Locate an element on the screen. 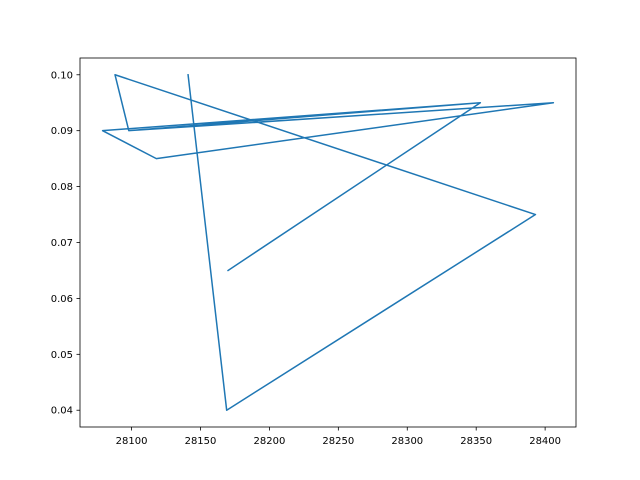 Image resolution: width=640 pixels, height=480 pixels. x-tick-label: 28400 is located at coordinates (545, 441).